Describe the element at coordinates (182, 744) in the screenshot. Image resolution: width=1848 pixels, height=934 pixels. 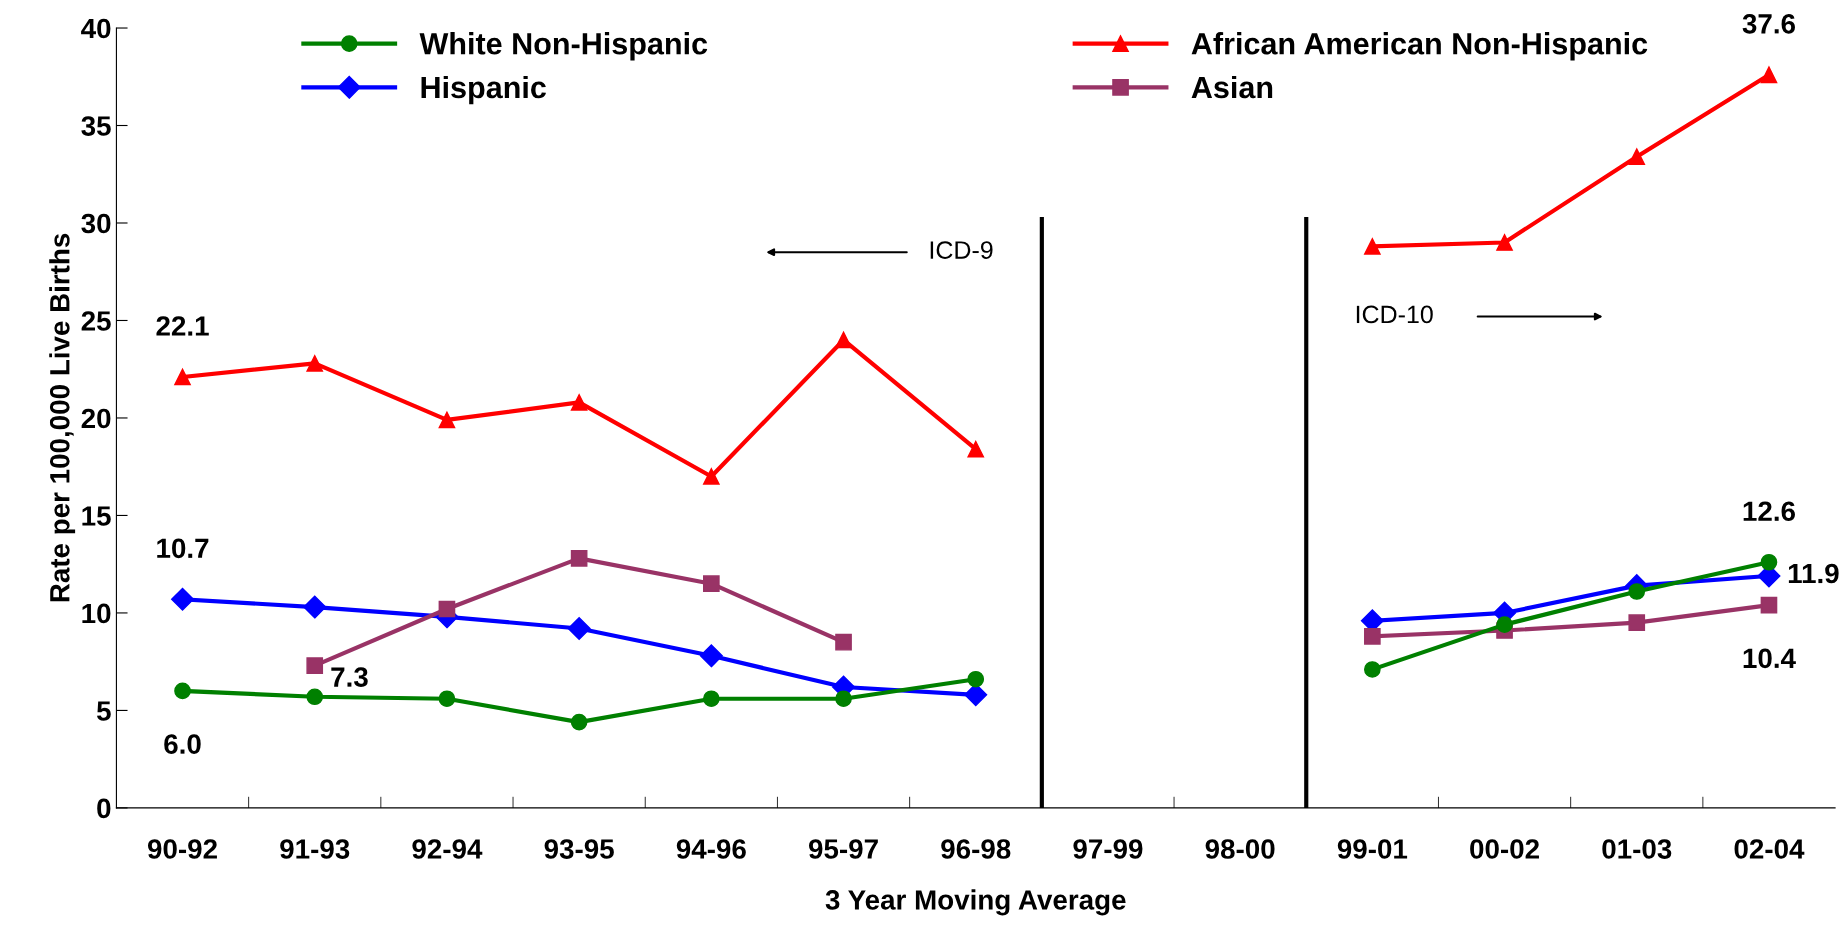
I see `data-label: 6.0` at that location.